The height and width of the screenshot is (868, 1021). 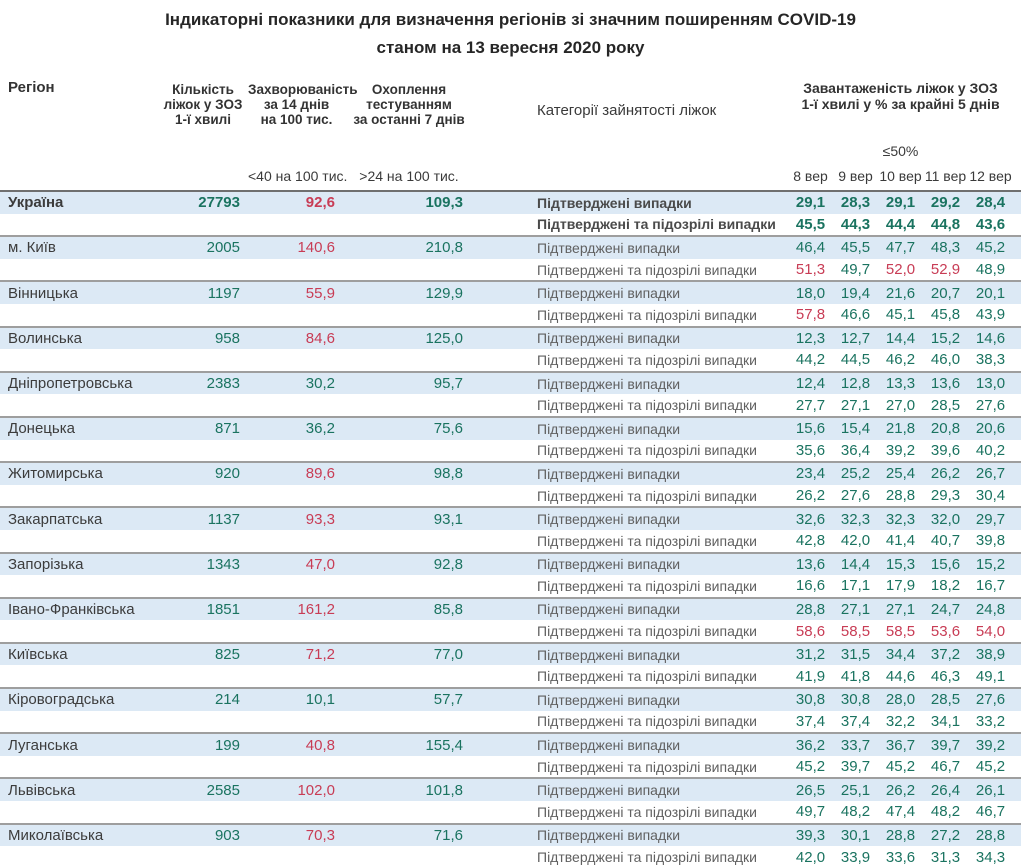 I want to click on occupancy-value: 18,0, so click(x=810, y=293).